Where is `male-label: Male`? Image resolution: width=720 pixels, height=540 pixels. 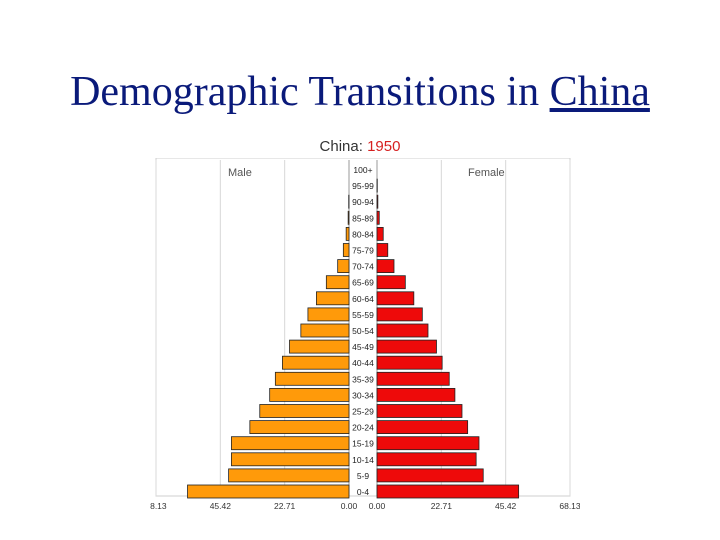 male-label: Male is located at coordinates (240, 173).